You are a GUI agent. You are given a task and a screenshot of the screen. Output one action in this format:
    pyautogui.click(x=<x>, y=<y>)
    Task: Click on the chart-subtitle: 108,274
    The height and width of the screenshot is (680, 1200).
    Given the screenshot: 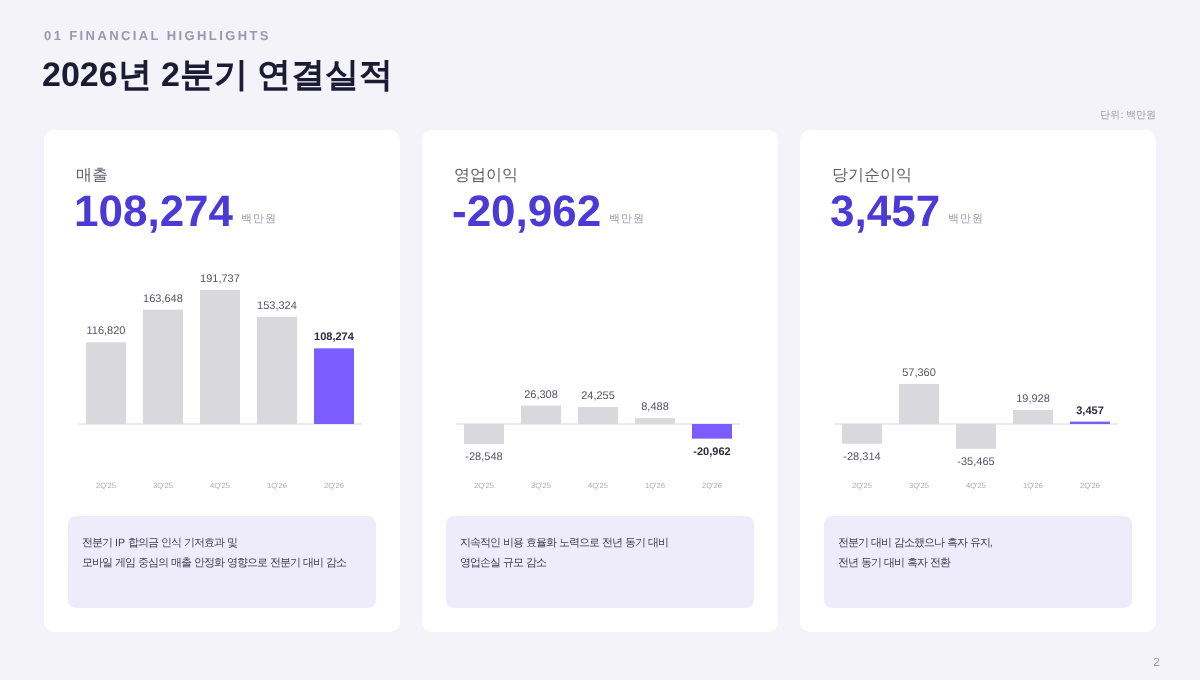 What is the action you would take?
    pyautogui.click(x=154, y=211)
    